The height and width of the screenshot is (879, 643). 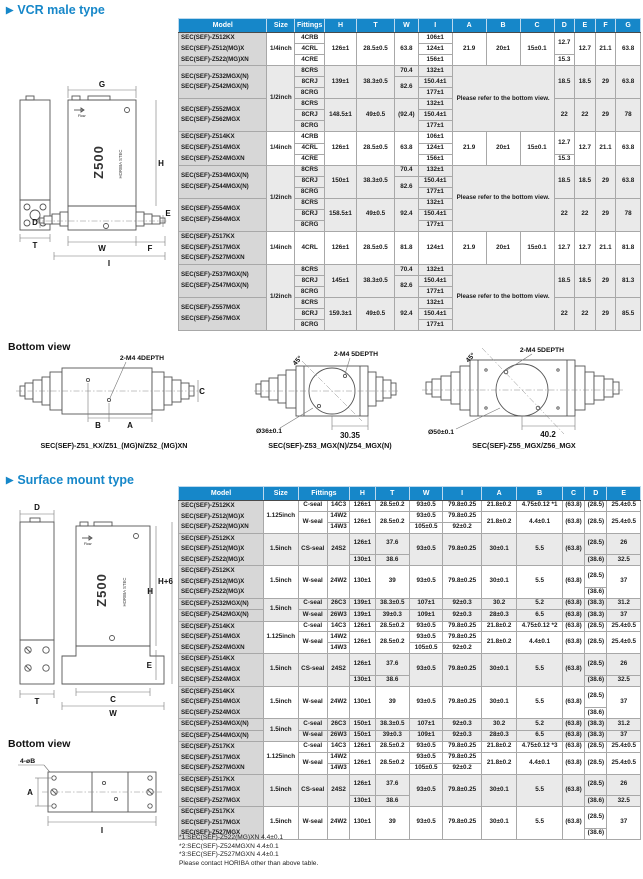 I want to click on value-cell: 38.3±0.5, so click(x=375, y=281).